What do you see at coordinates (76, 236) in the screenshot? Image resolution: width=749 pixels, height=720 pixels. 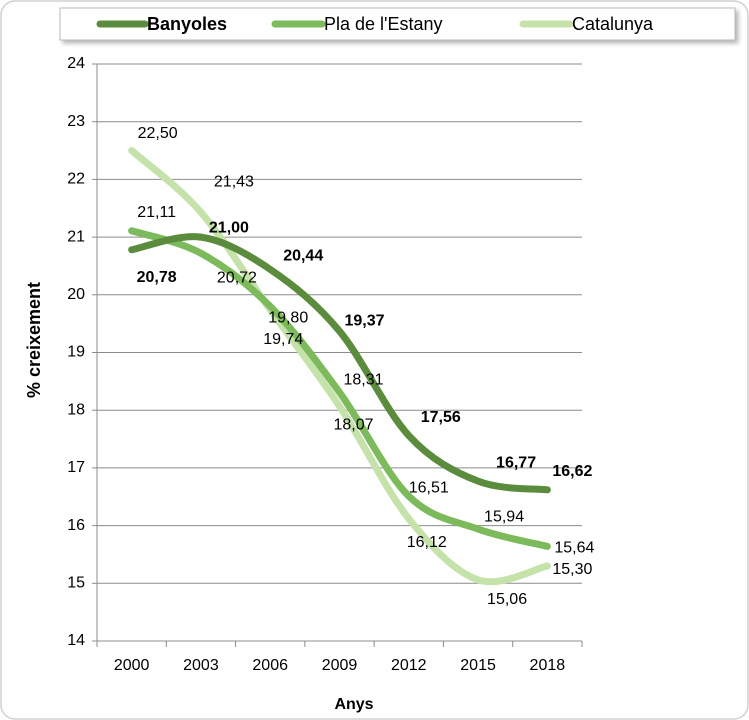 I see `y-tick-label: 21` at bounding box center [76, 236].